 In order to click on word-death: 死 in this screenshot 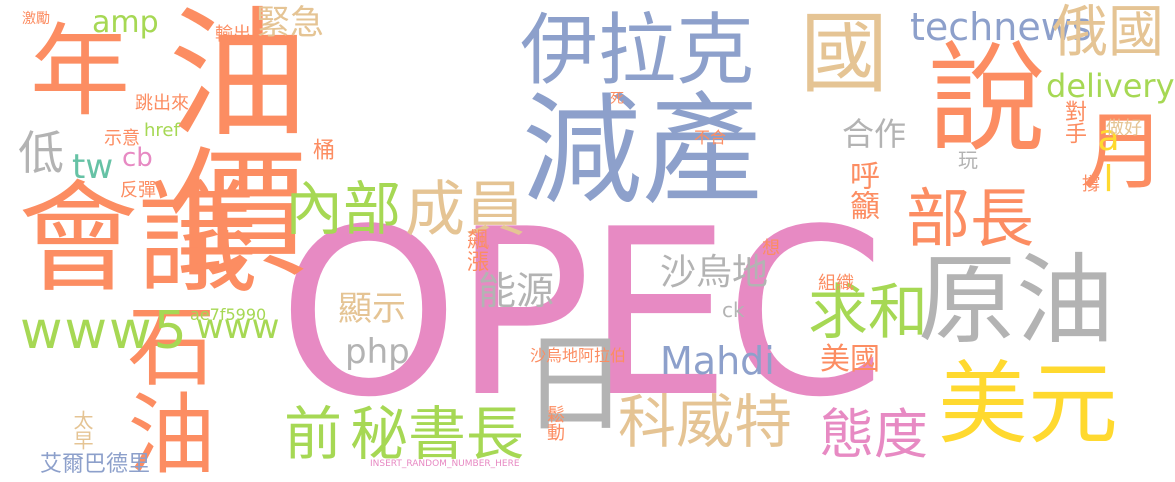, I will do `click(617, 99)`.